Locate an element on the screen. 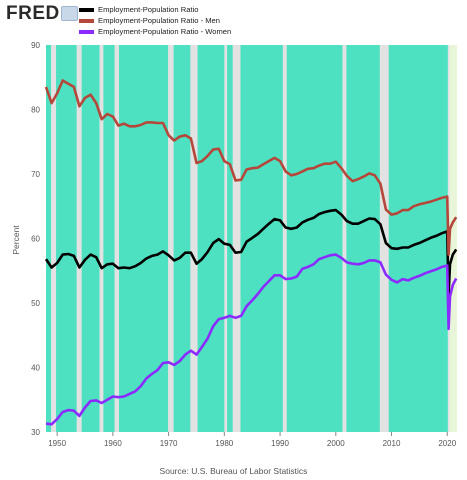 The width and height of the screenshot is (467, 480). x-tick-label-1950: 1950 is located at coordinates (57, 443).